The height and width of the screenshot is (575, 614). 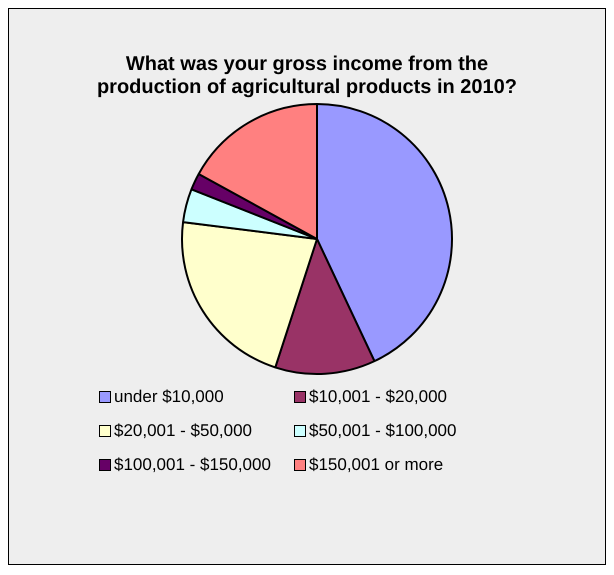 What do you see at coordinates (169, 397) in the screenshot?
I see `legend-label: under $10,000` at bounding box center [169, 397].